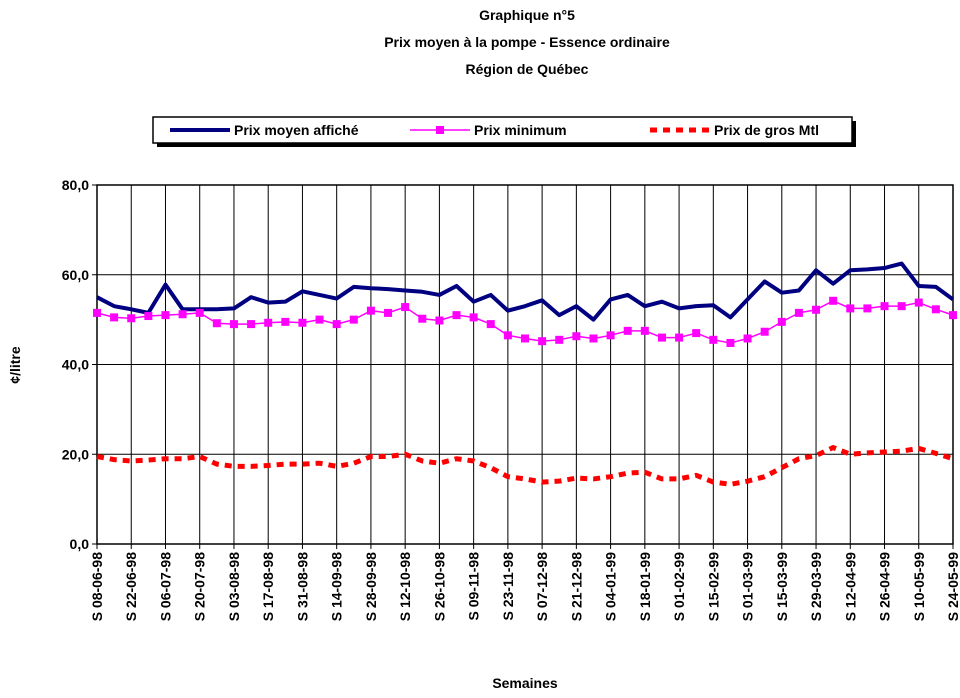 The height and width of the screenshot is (698, 960). What do you see at coordinates (679, 586) in the screenshot?
I see `x-tick-label: S 01-02-99` at bounding box center [679, 586].